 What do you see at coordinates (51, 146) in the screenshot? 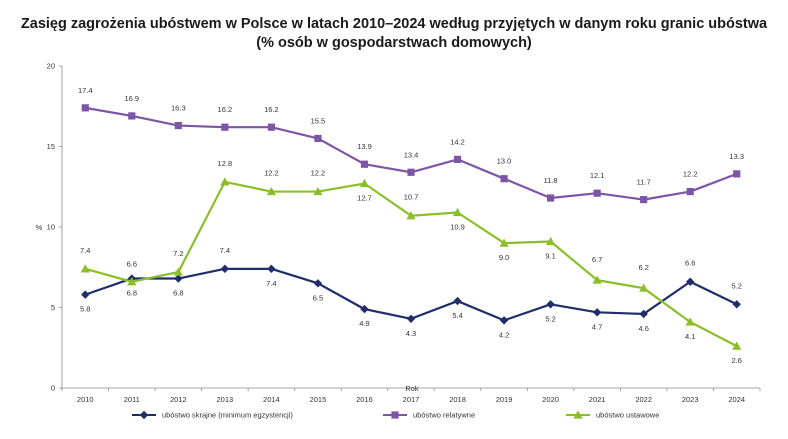
I see `y-tick-label: 15` at bounding box center [51, 146].